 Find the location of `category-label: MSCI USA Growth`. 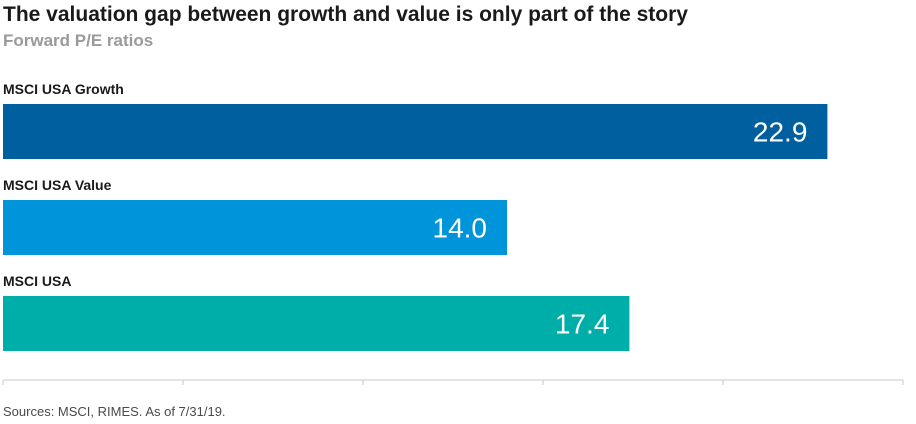

category-label: MSCI USA Growth is located at coordinates (63, 89).